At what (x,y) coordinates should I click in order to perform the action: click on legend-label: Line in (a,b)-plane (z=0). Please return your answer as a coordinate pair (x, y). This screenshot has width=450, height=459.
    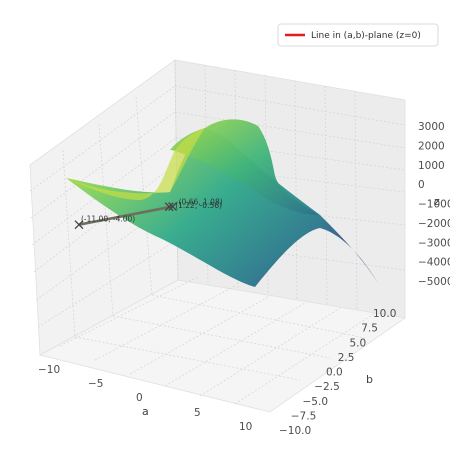
    Looking at the image, I should click on (366, 36).